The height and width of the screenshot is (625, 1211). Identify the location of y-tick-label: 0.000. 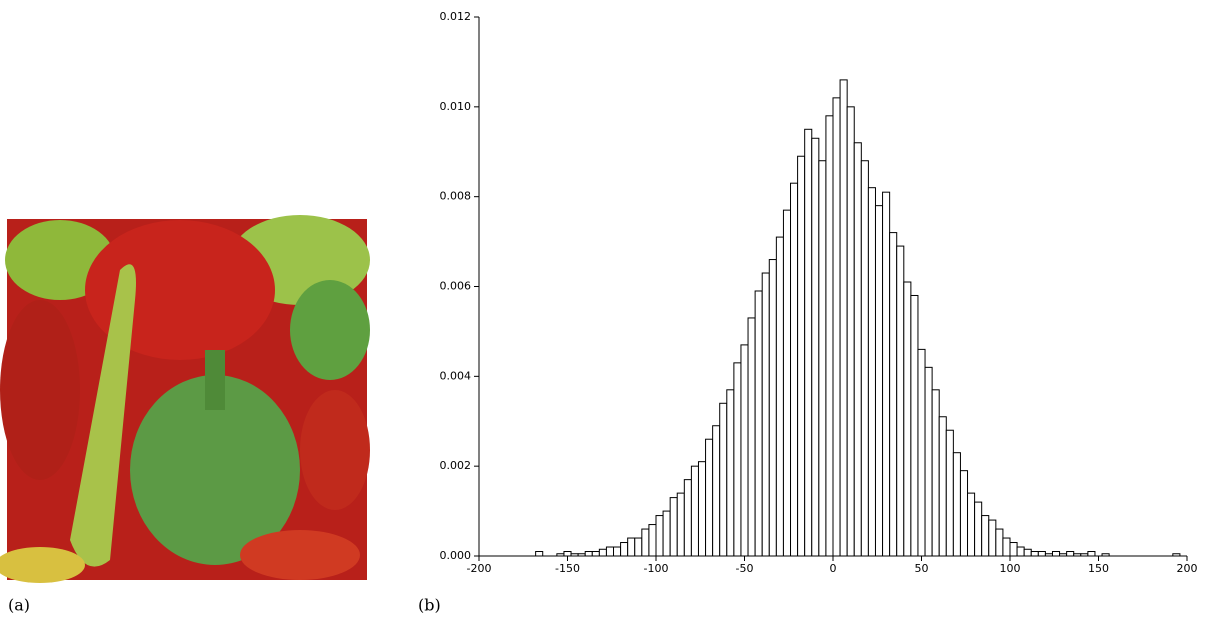
(456, 555).